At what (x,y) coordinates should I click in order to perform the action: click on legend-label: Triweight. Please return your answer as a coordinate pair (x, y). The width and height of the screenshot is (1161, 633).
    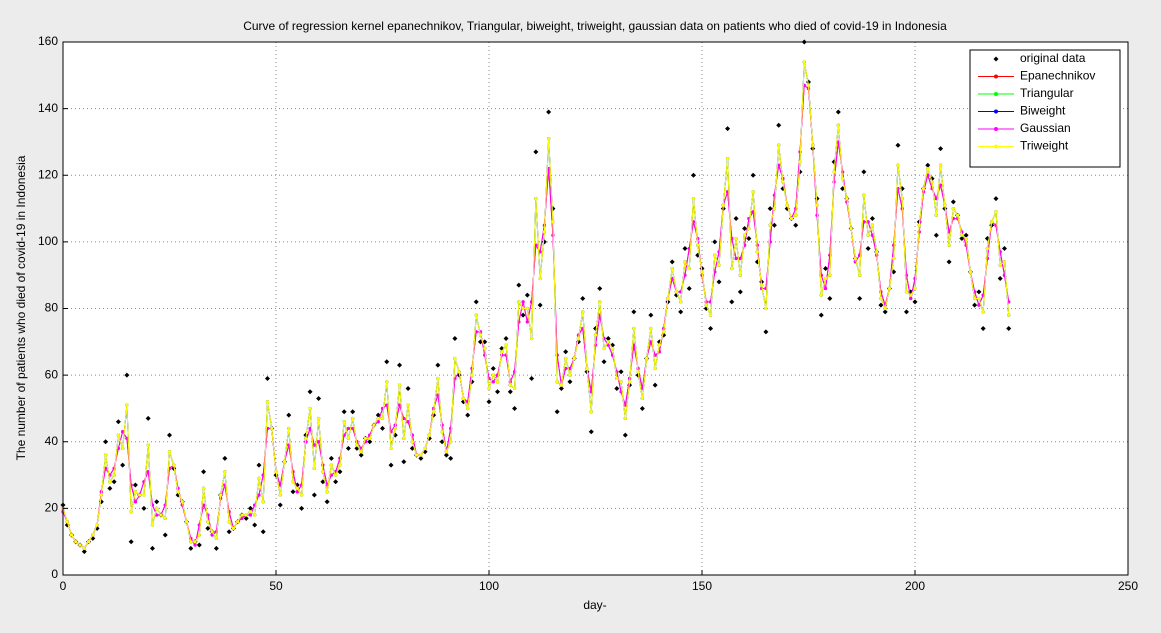
    Looking at the image, I should click on (1044, 146).